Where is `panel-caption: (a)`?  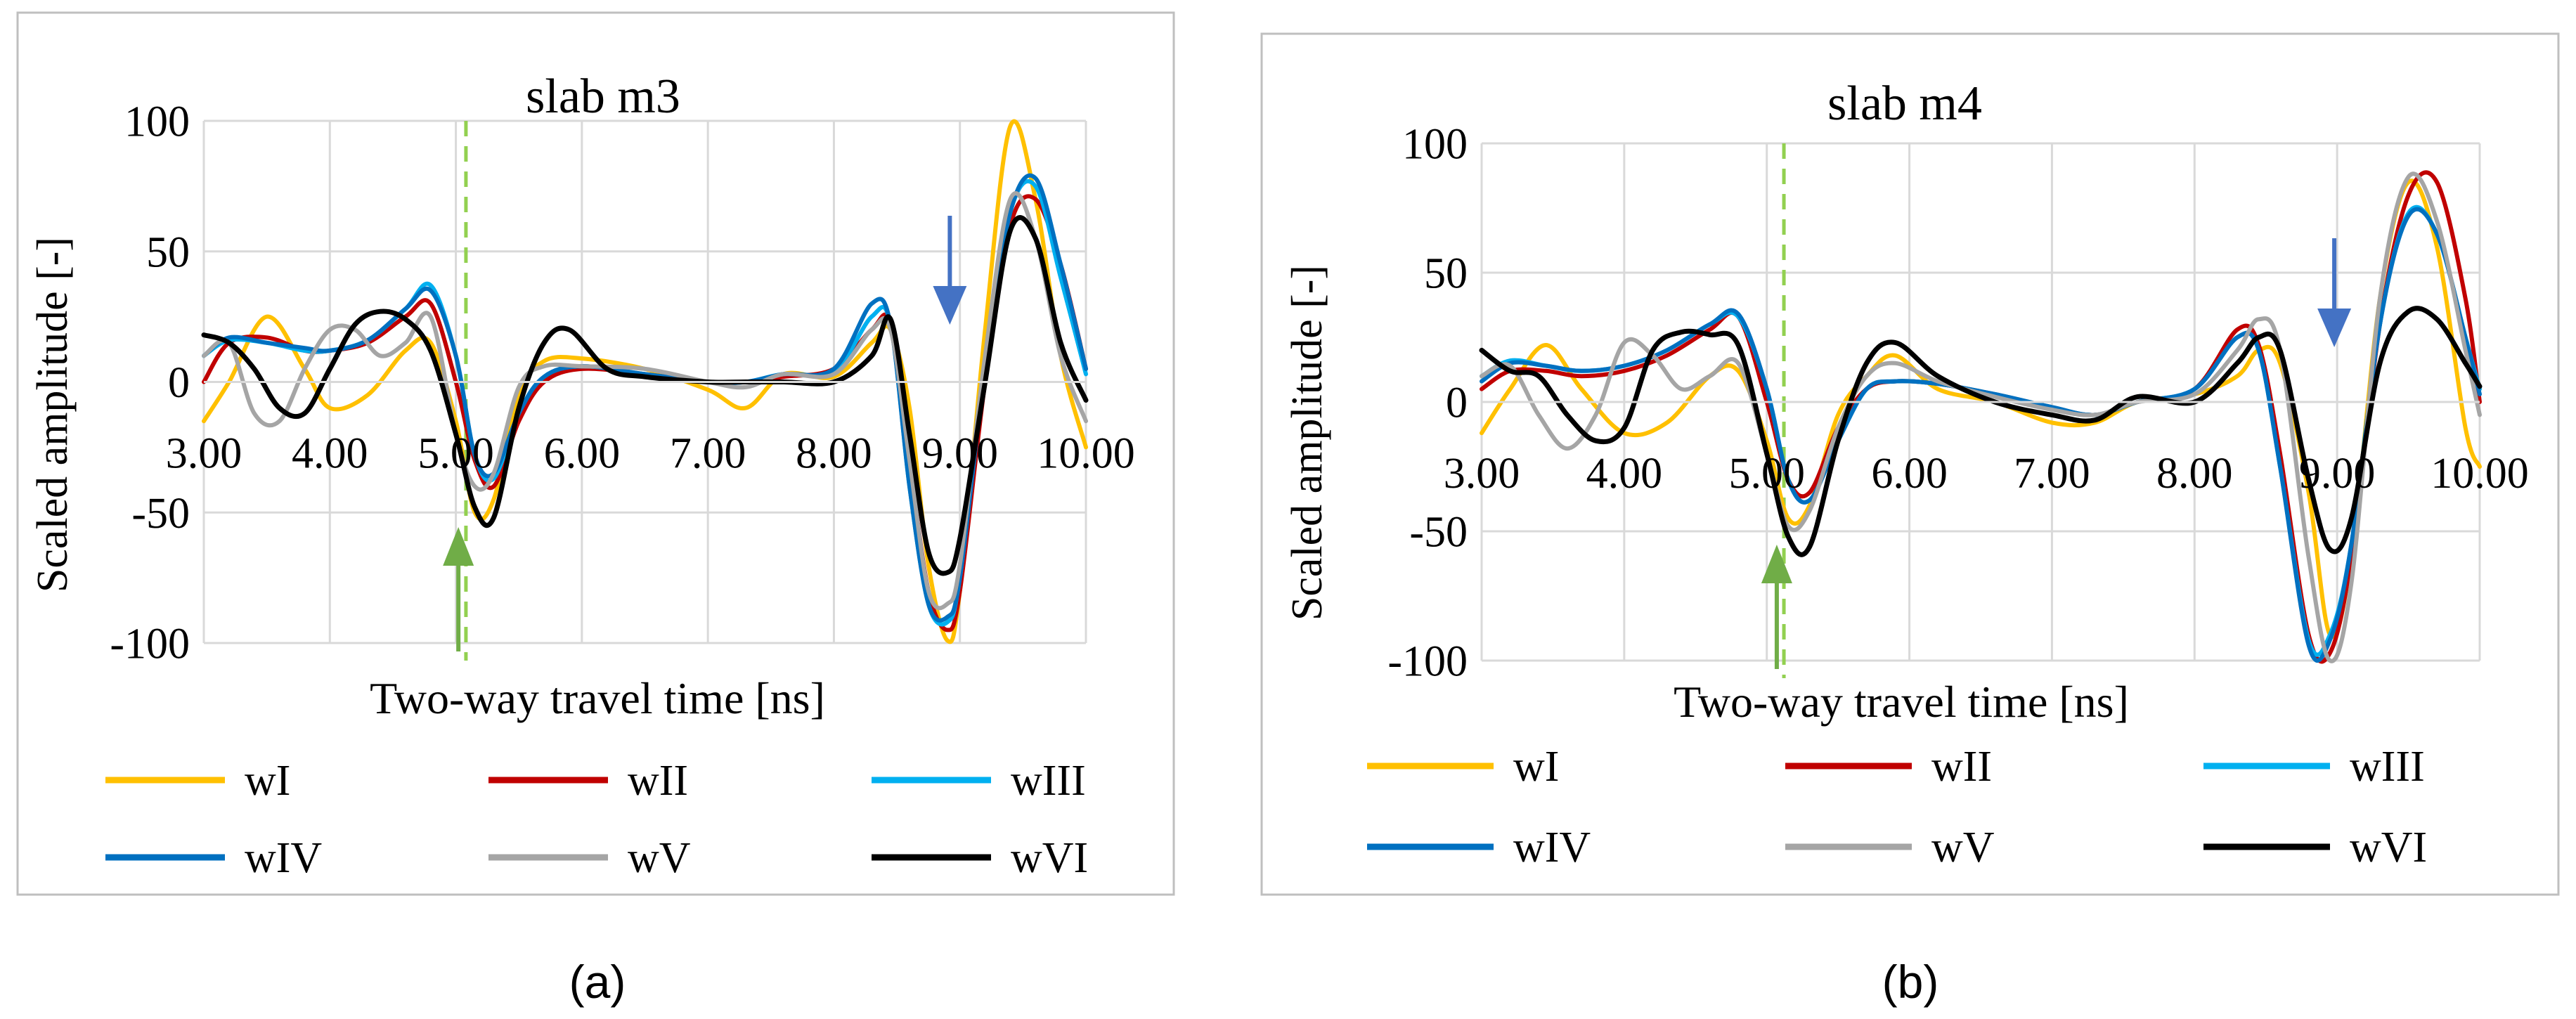 panel-caption: (a) is located at coordinates (597, 982).